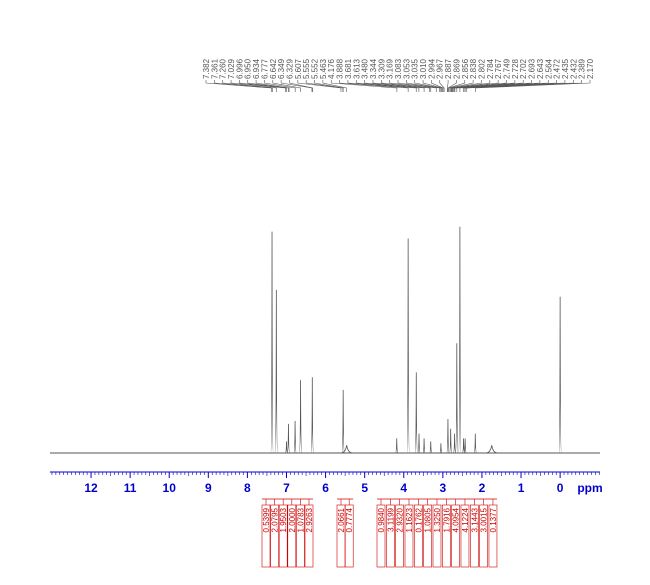 The image size is (650, 585). What do you see at coordinates (130, 488) in the screenshot?
I see `x-tick-label: 11` at bounding box center [130, 488].